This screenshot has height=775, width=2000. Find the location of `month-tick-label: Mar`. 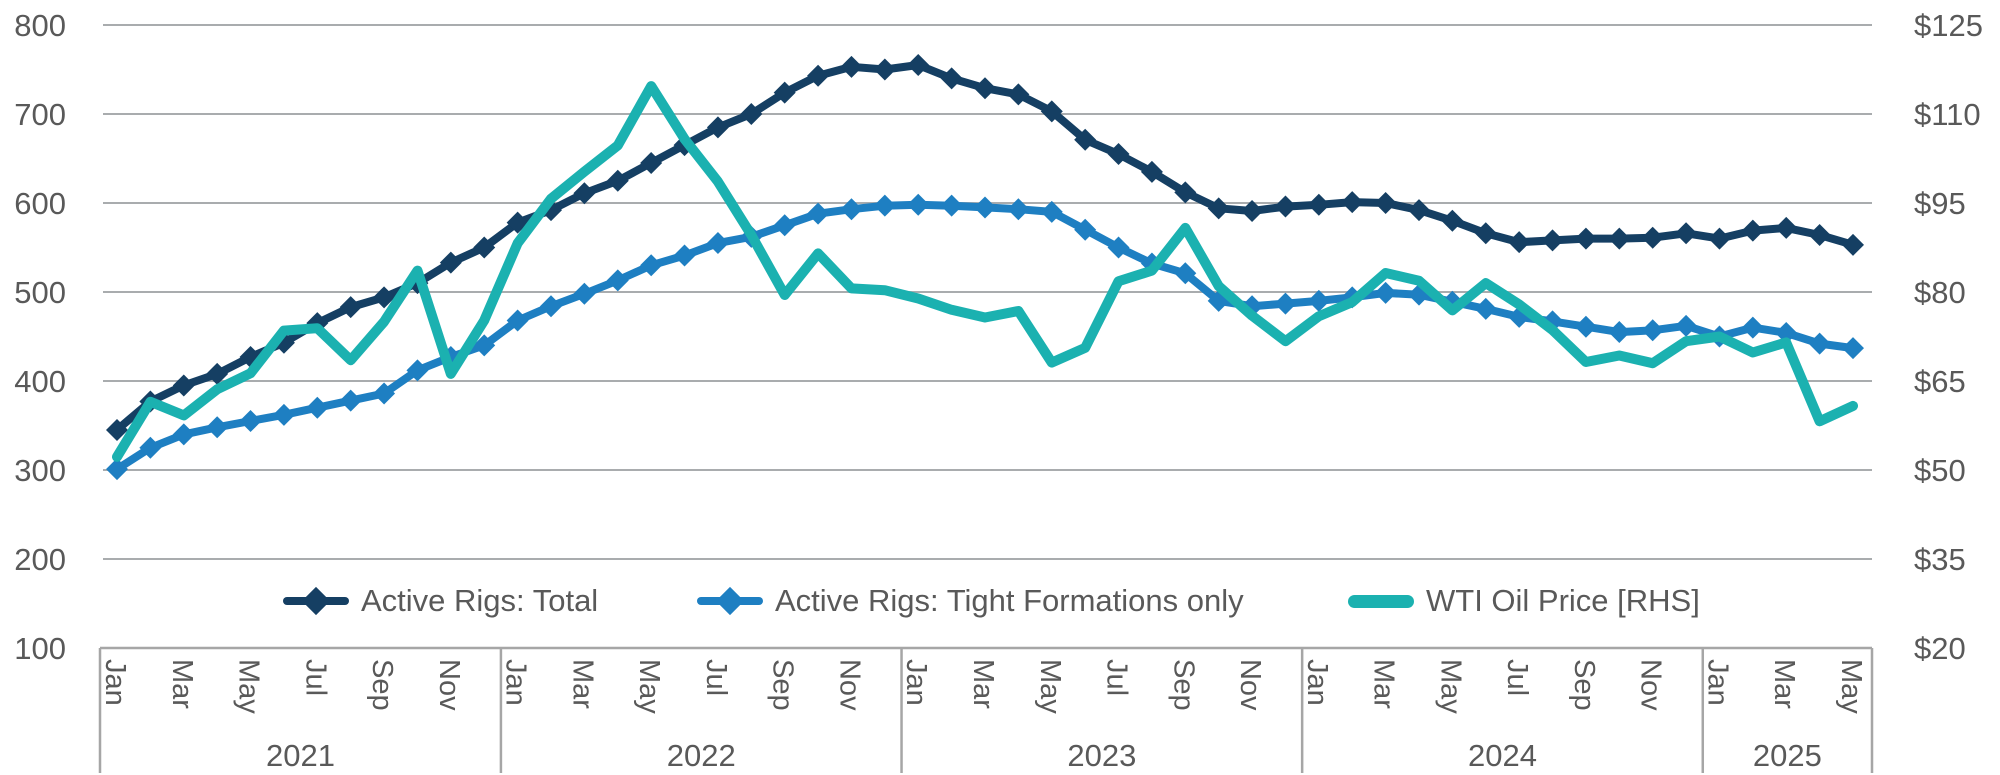

month-tick-label: Mar is located at coordinates (582, 684).